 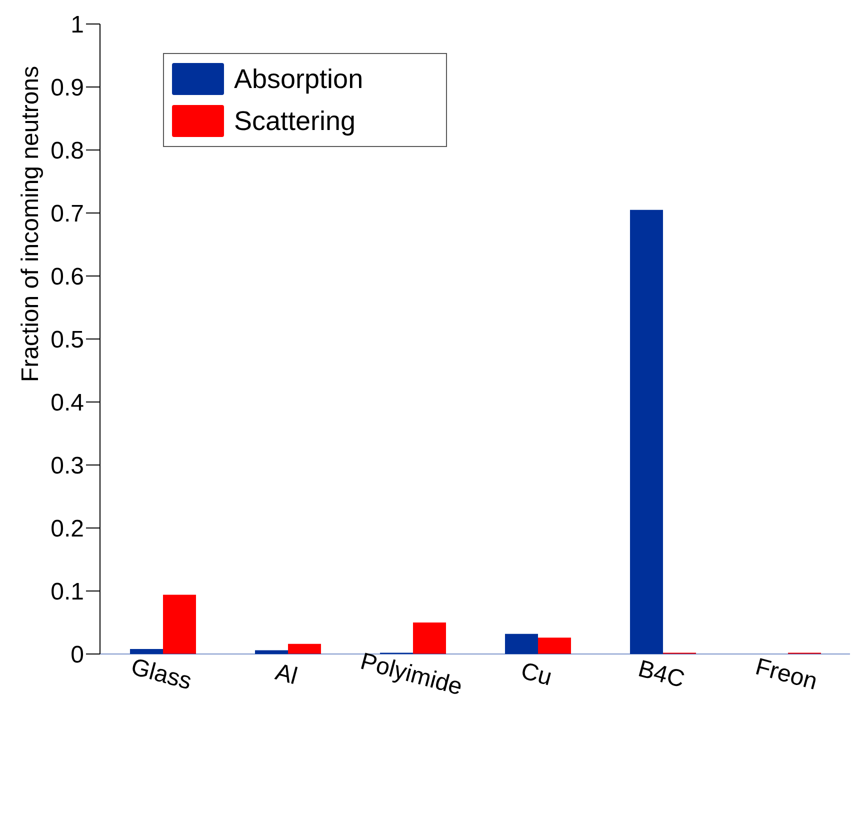 What do you see at coordinates (295, 121) in the screenshot?
I see `legend-label: Scattering` at bounding box center [295, 121].